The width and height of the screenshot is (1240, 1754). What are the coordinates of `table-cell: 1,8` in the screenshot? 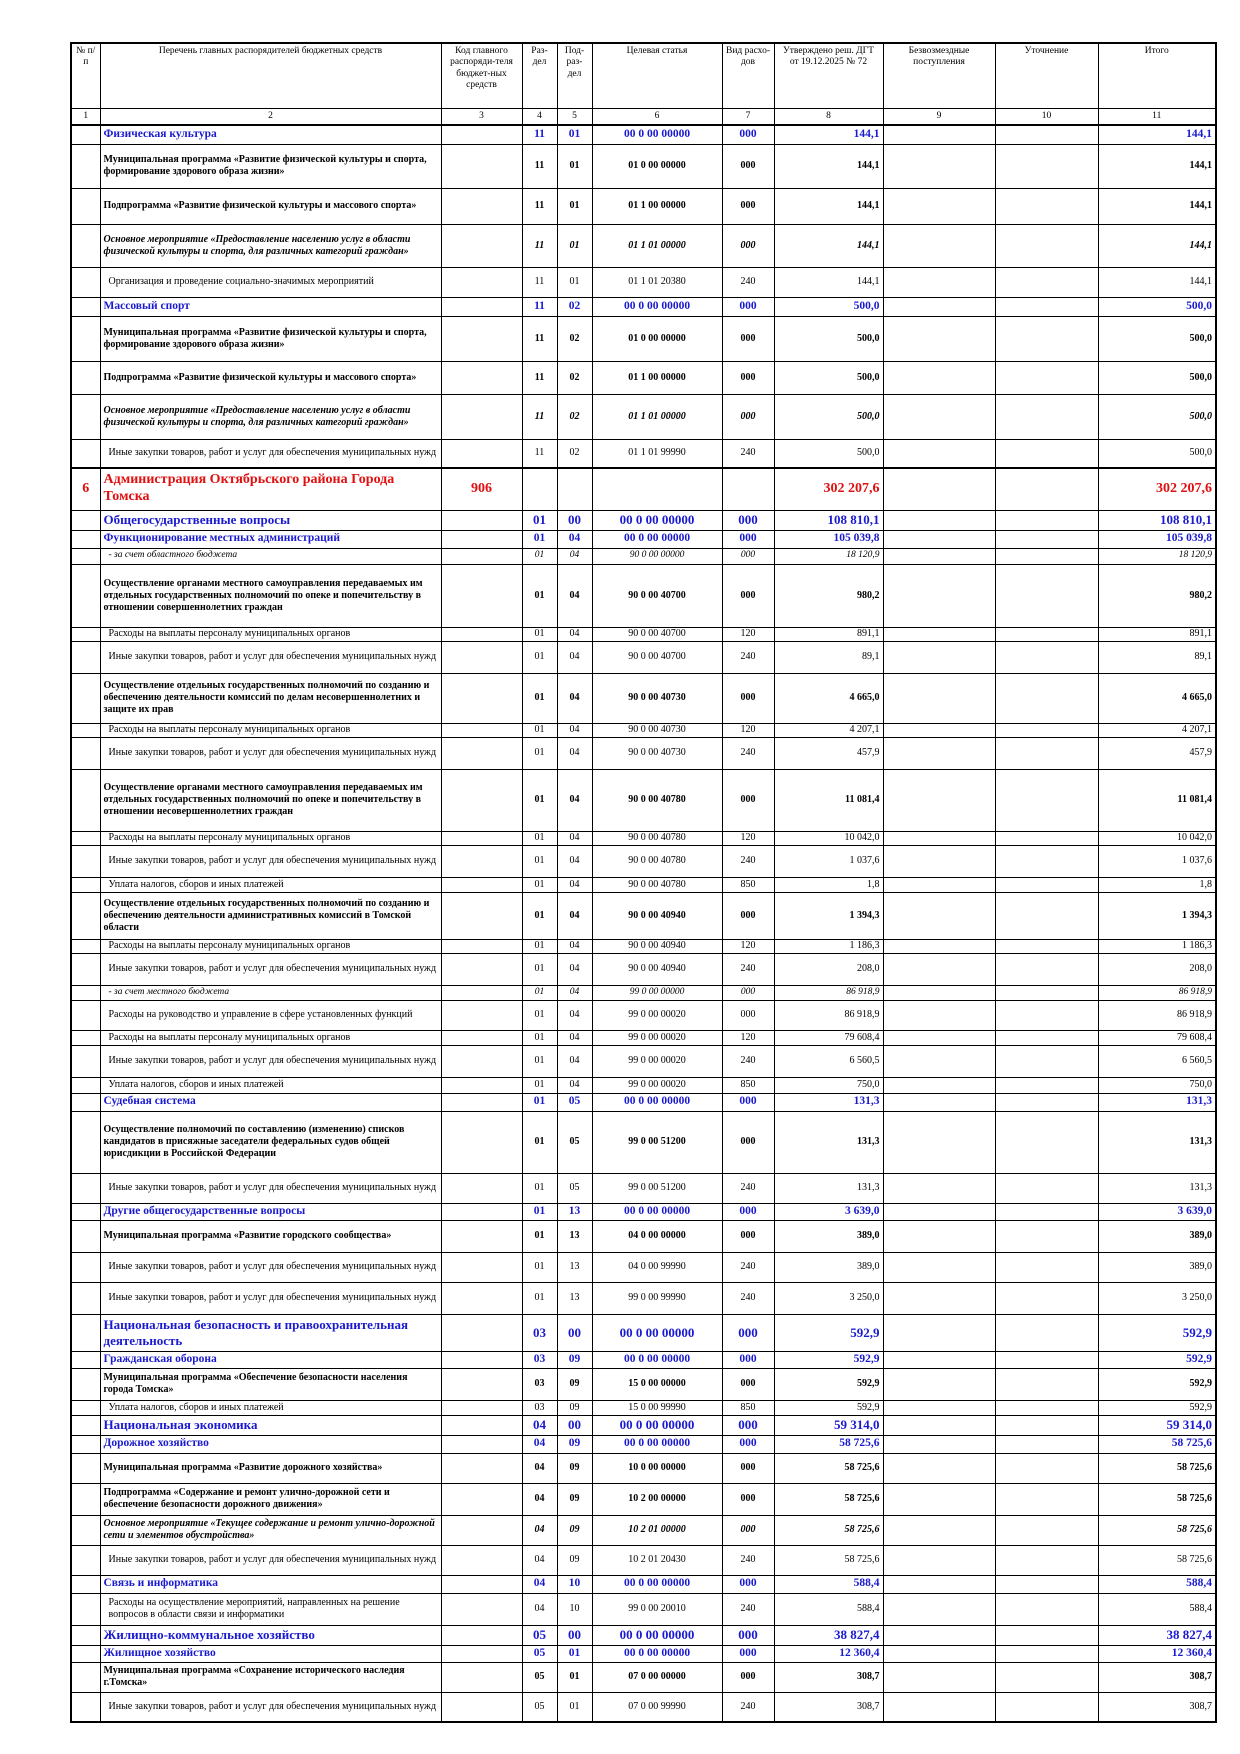 It's located at (1157, 884).